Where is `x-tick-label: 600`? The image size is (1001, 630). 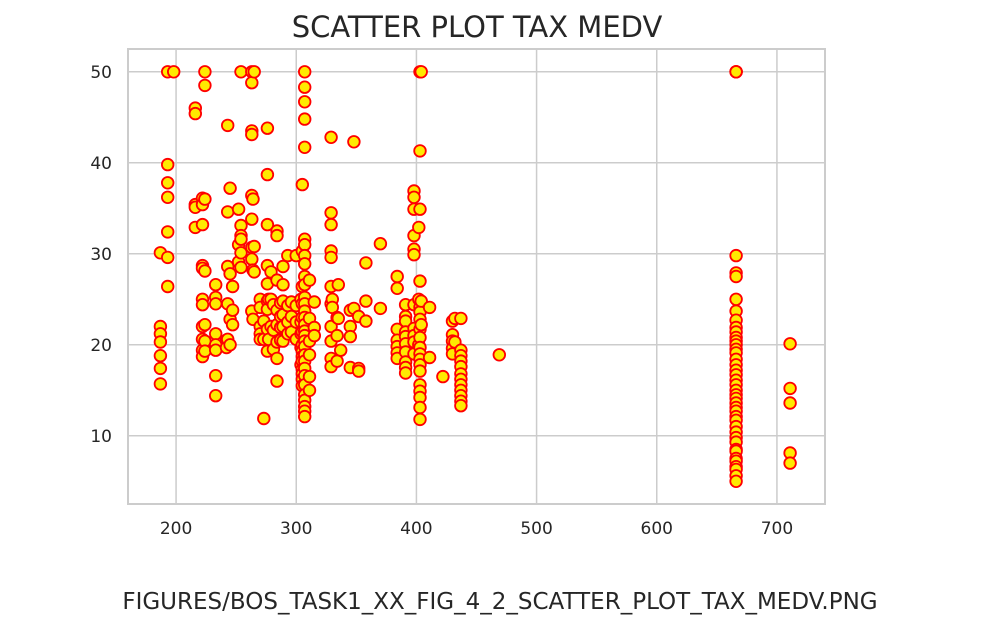
x-tick-label: 600 is located at coordinates (657, 529).